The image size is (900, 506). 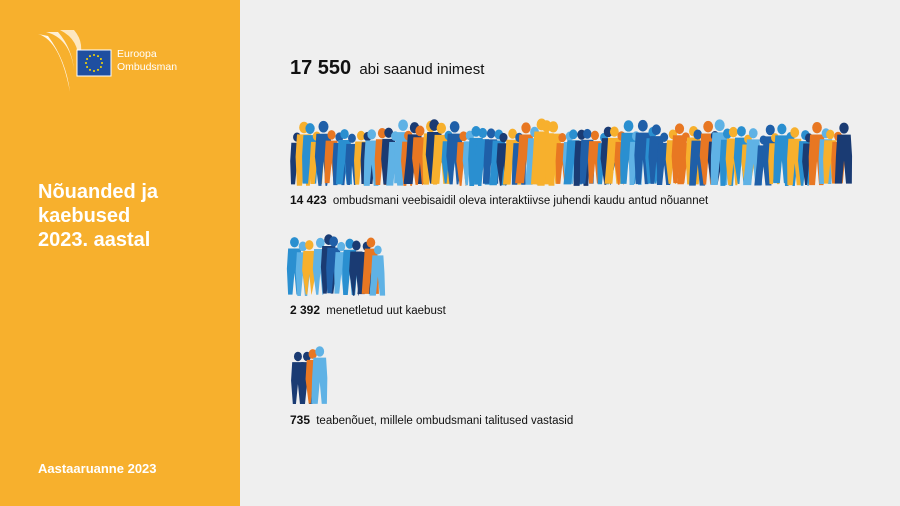 I want to click on sidebar-title: Nõuanded ja kaebused 2023. aastal, so click(x=98, y=216).